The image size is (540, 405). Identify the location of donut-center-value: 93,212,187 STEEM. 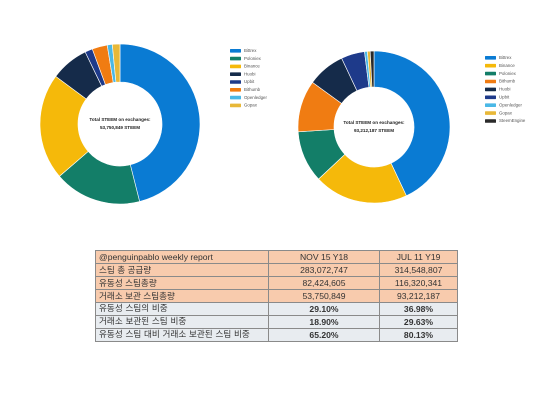
(374, 130).